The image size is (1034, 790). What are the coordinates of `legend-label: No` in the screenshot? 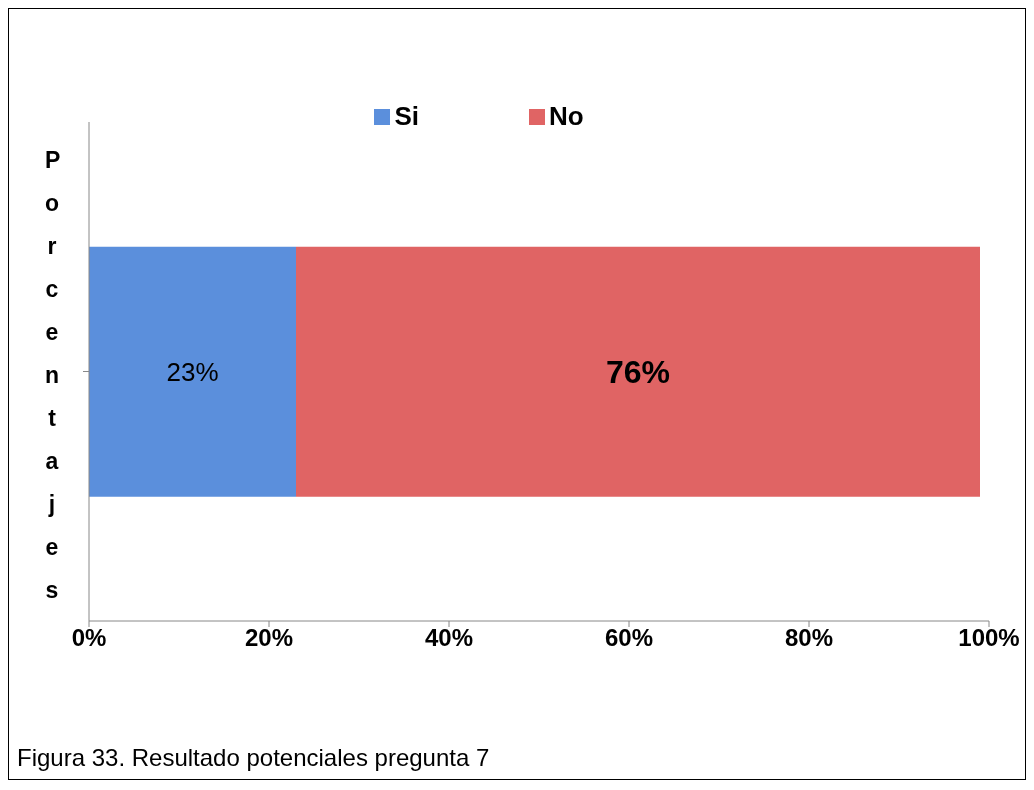 It's located at (565, 116).